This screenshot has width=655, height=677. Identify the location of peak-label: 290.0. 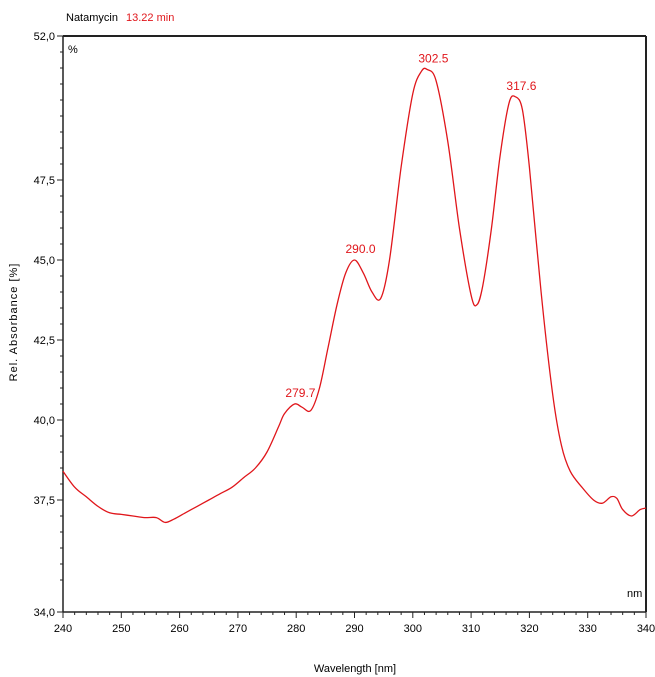
(360, 249).